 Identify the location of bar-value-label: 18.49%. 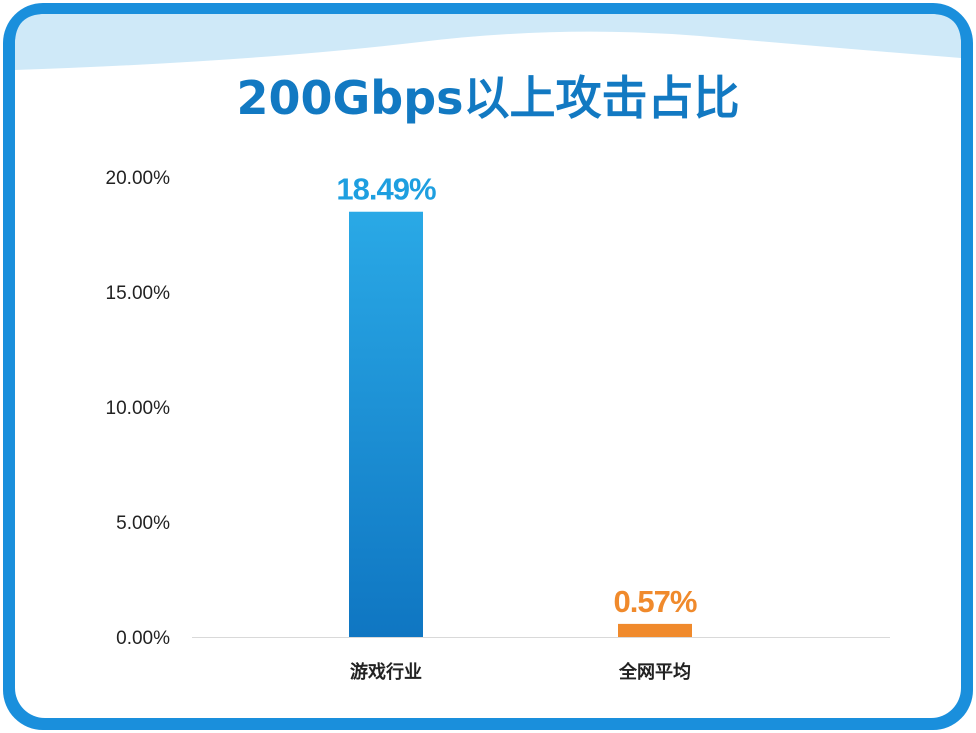
(386, 189).